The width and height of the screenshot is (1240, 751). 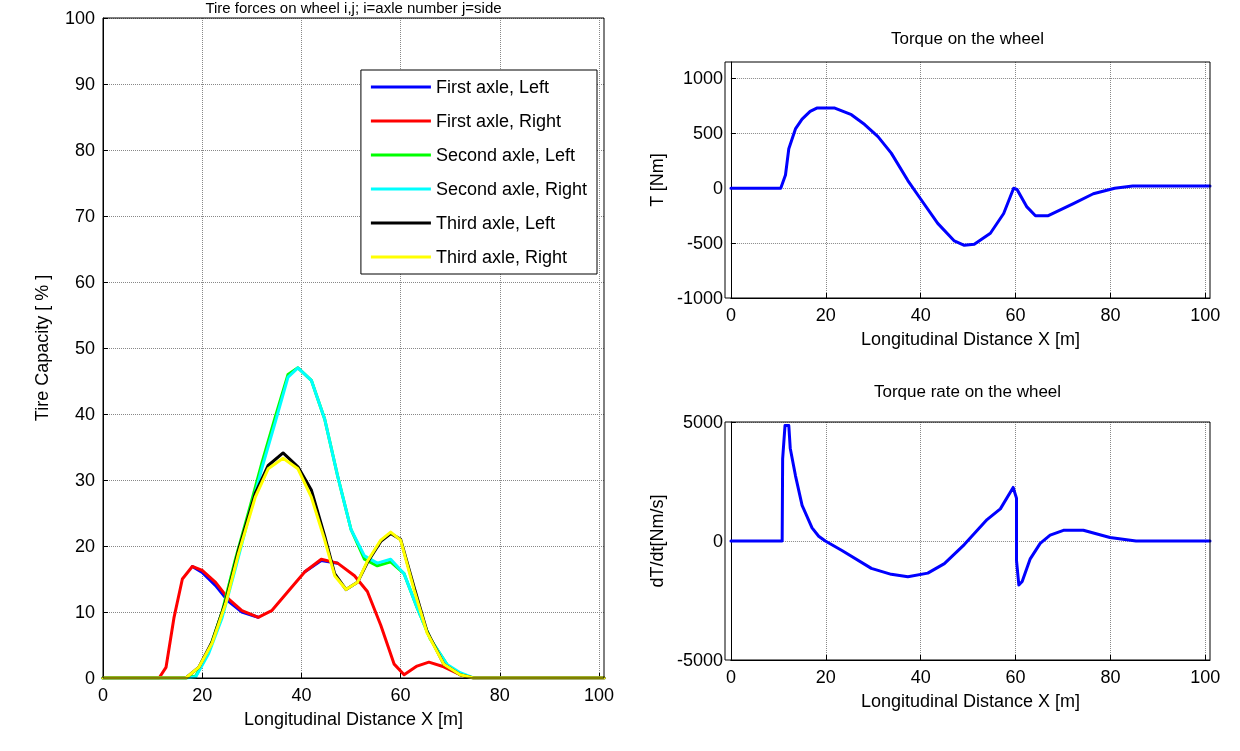 I want to click on y-tick-label: 30, so click(x=84, y=480).